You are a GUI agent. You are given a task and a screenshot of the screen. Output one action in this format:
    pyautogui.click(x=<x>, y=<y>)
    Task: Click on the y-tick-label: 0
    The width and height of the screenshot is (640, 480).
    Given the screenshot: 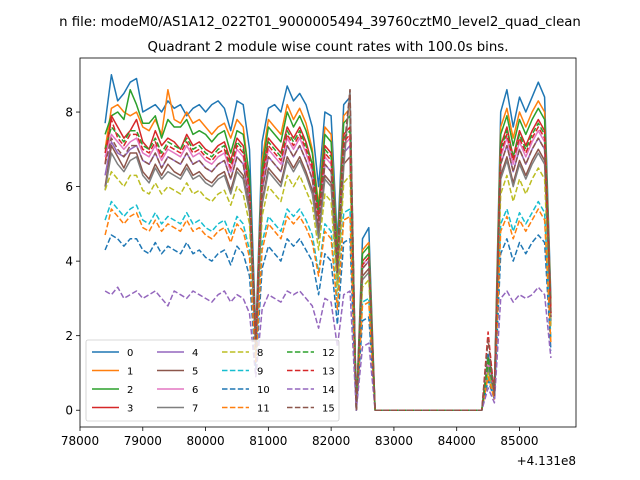 What is the action you would take?
    pyautogui.click(x=69, y=411)
    